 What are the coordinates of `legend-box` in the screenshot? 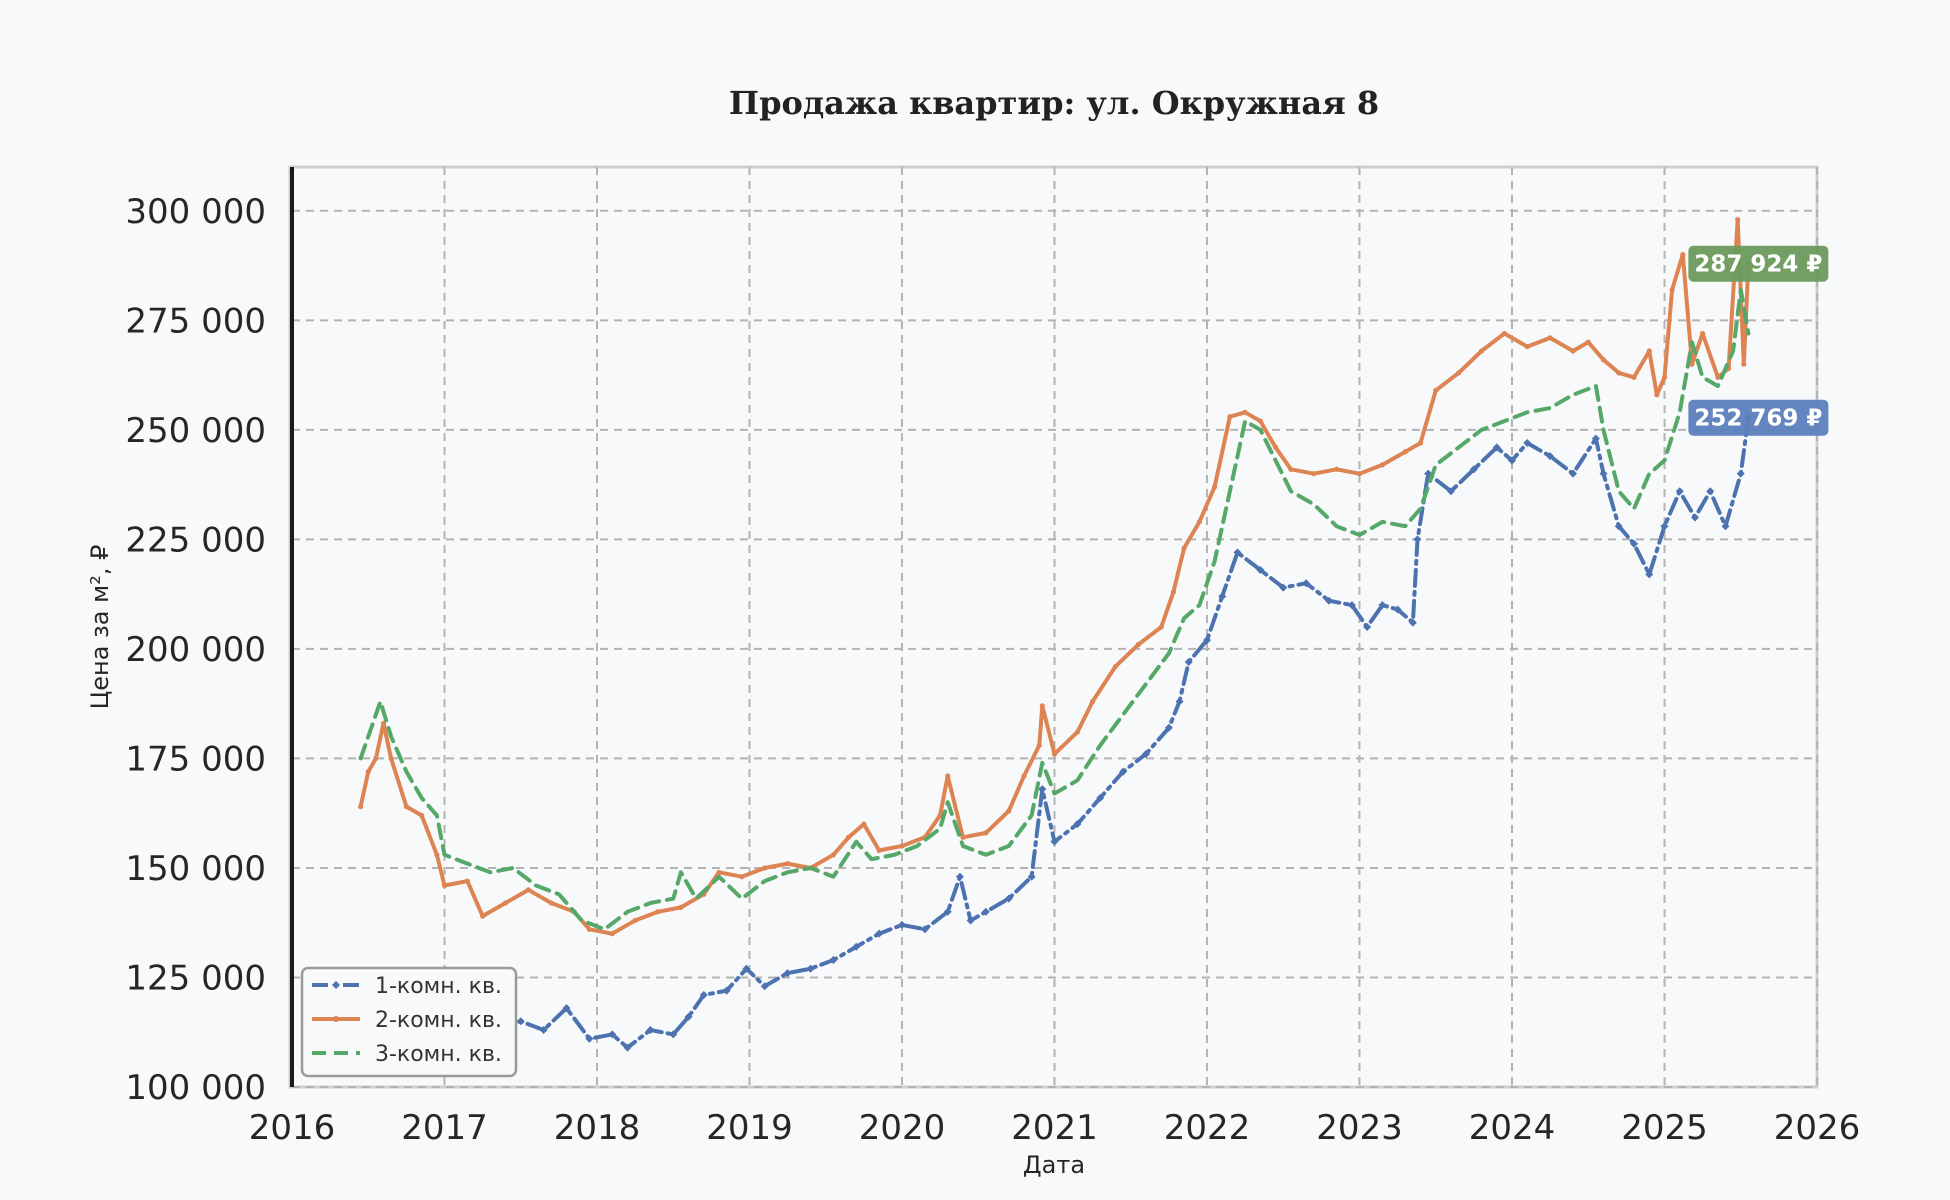 It's located at (409, 1022).